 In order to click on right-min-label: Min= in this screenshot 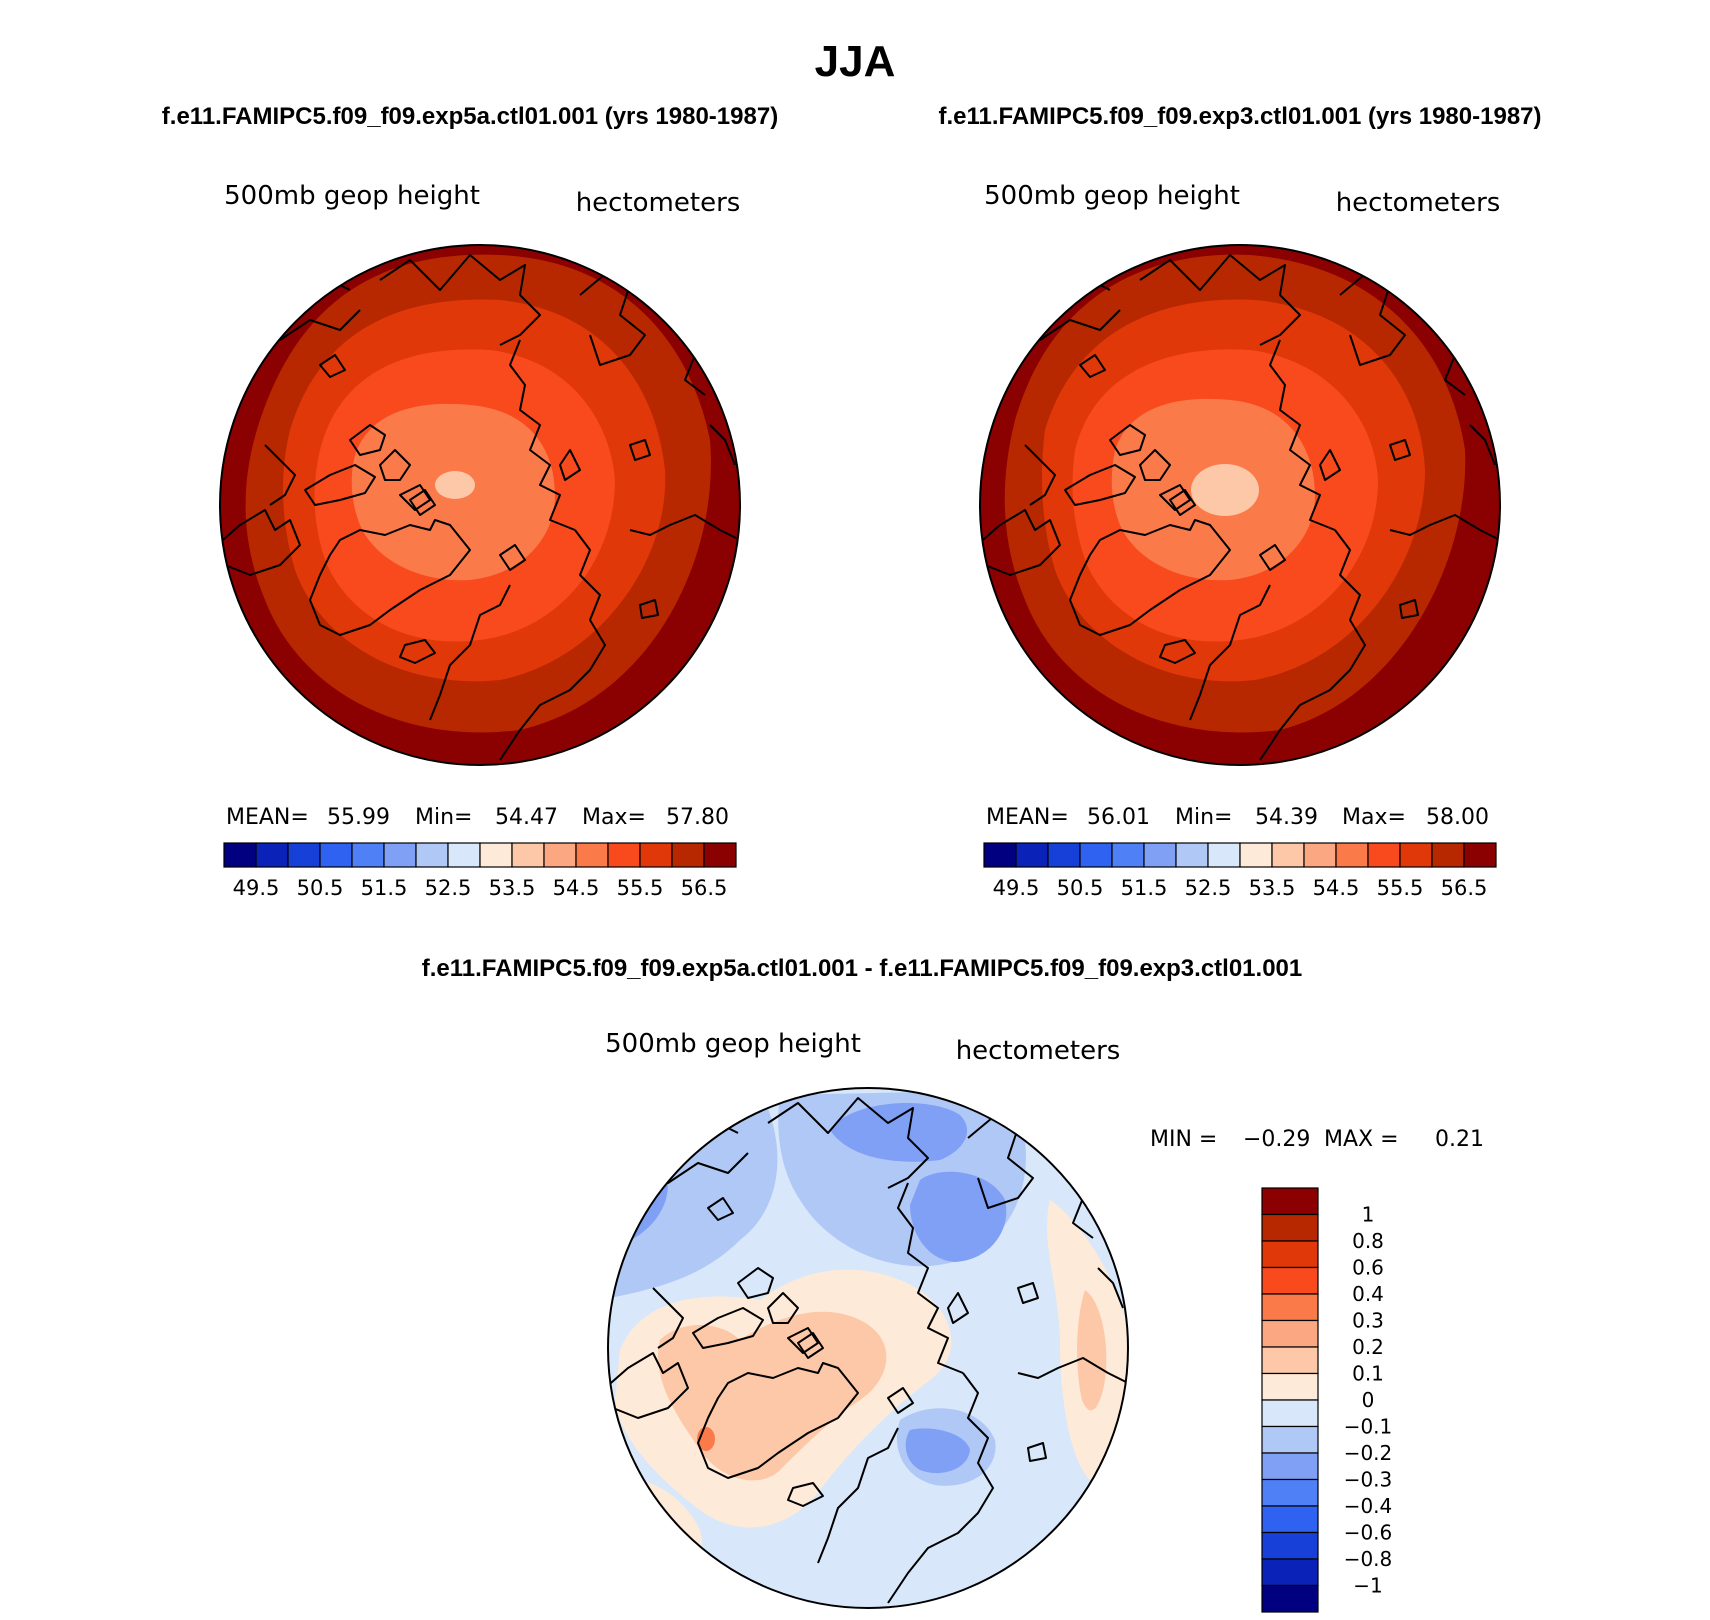, I will do `click(1203, 817)`.